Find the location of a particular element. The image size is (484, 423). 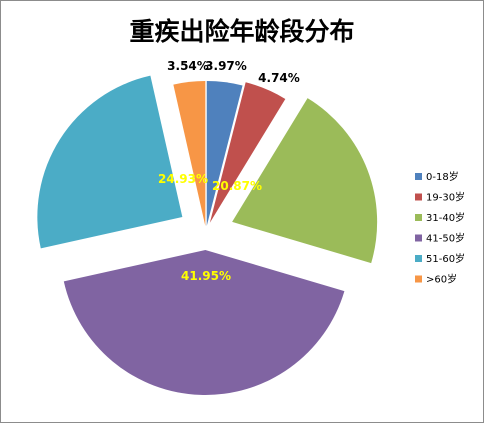

legend-label-31-40岁: 31-40岁 is located at coordinates (445, 217).